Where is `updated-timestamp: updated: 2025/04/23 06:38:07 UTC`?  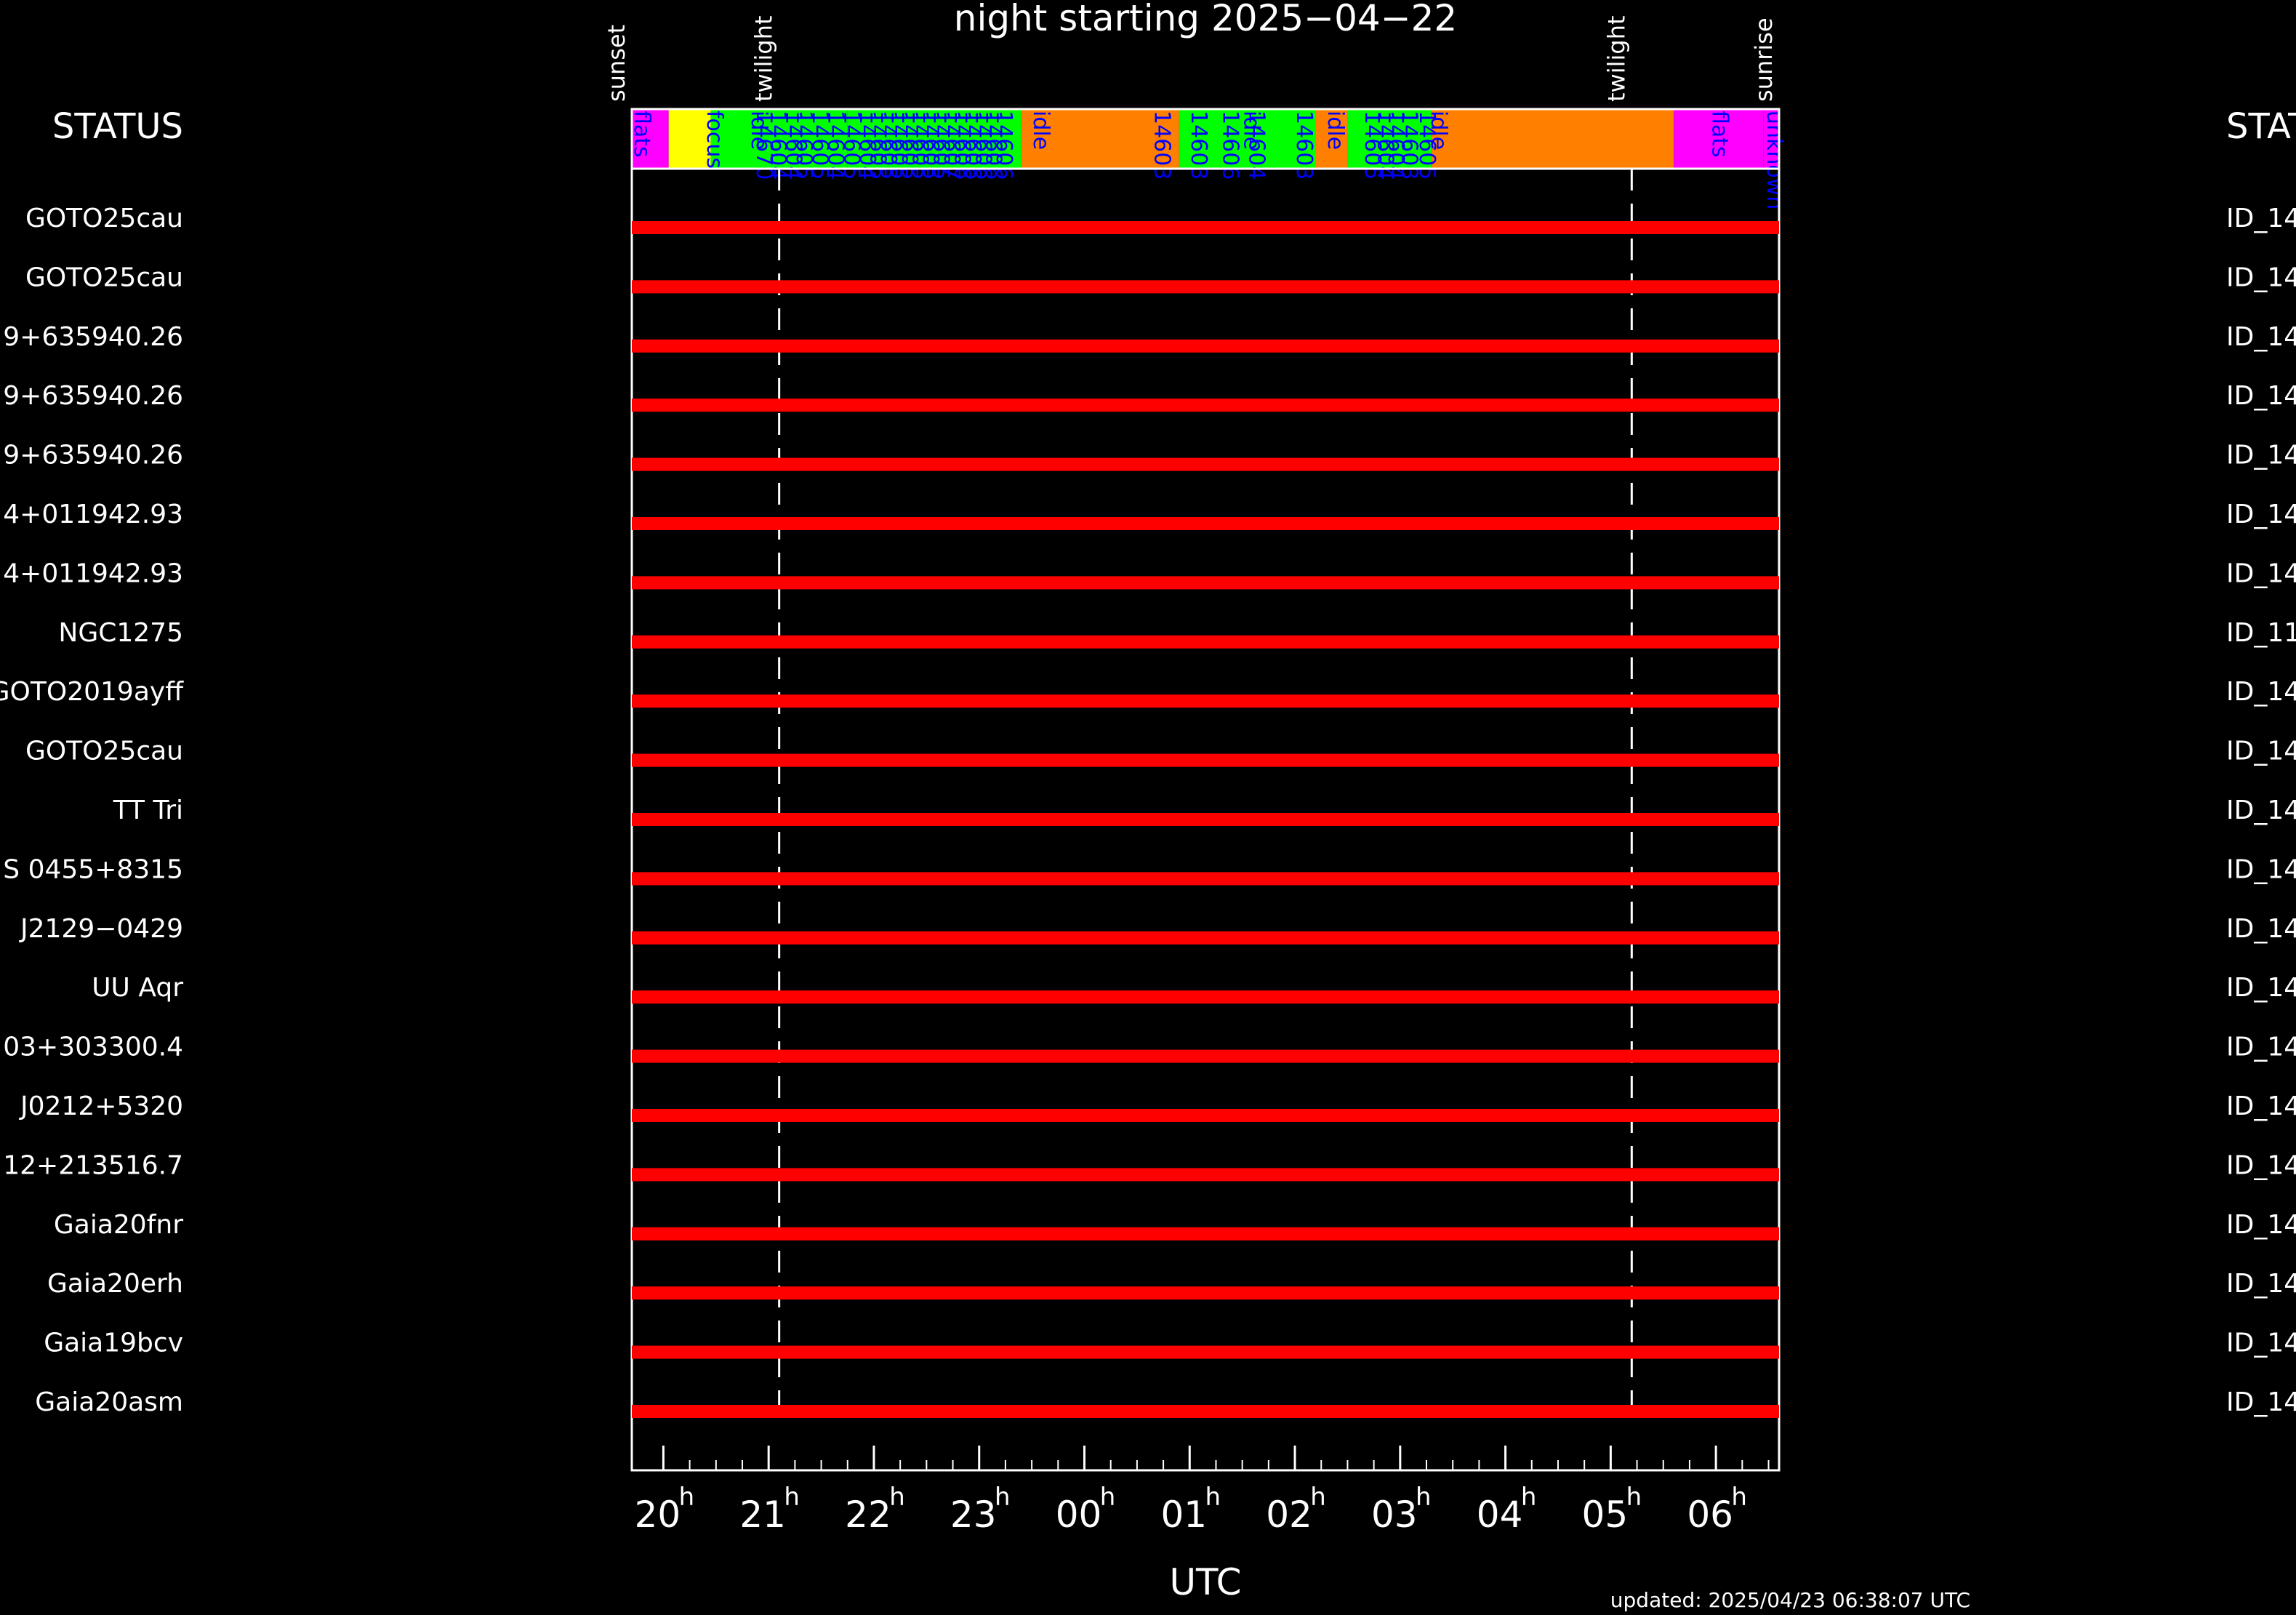 updated-timestamp: updated: 2025/04/23 06:38:07 UTC is located at coordinates (1790, 1600).